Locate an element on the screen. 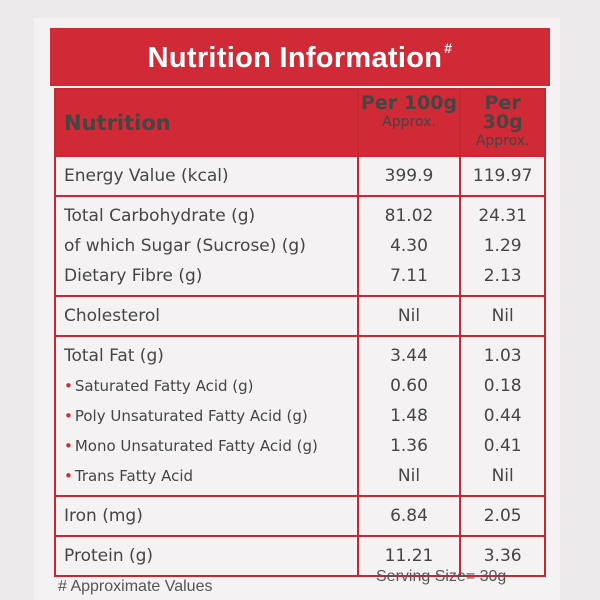 Image resolution: width=600 pixels, height=600 pixels. per-30g-cell: 2.05 is located at coordinates (502, 516).